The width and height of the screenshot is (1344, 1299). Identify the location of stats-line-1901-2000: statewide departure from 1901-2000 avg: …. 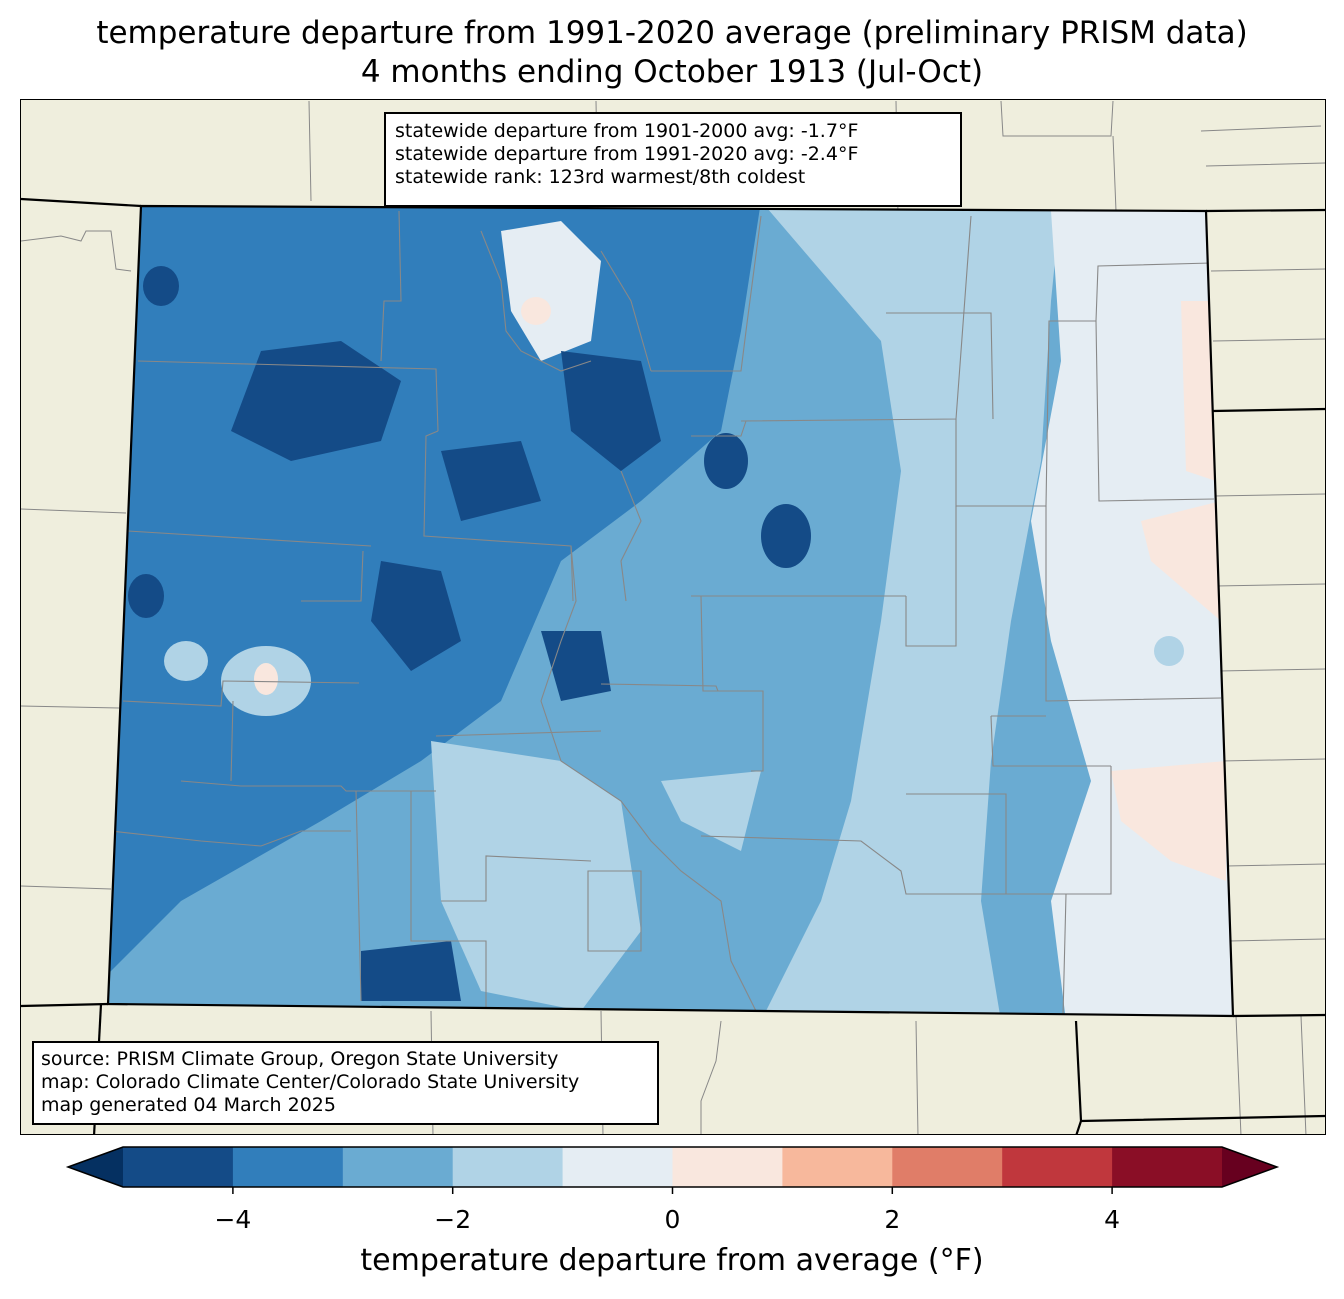
(627, 131).